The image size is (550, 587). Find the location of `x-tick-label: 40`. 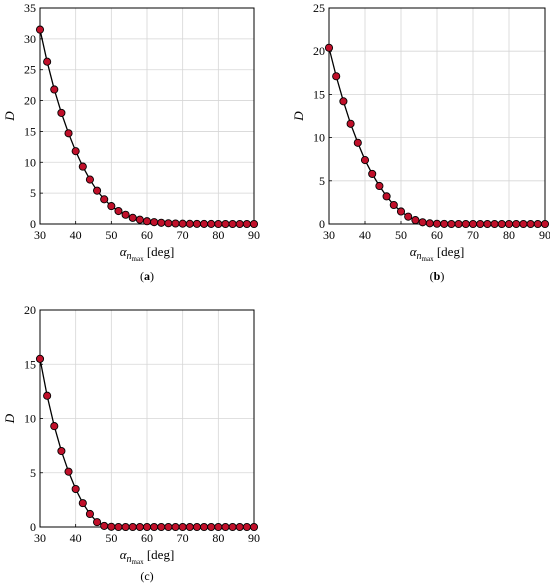

x-tick-label: 40 is located at coordinates (76, 538).